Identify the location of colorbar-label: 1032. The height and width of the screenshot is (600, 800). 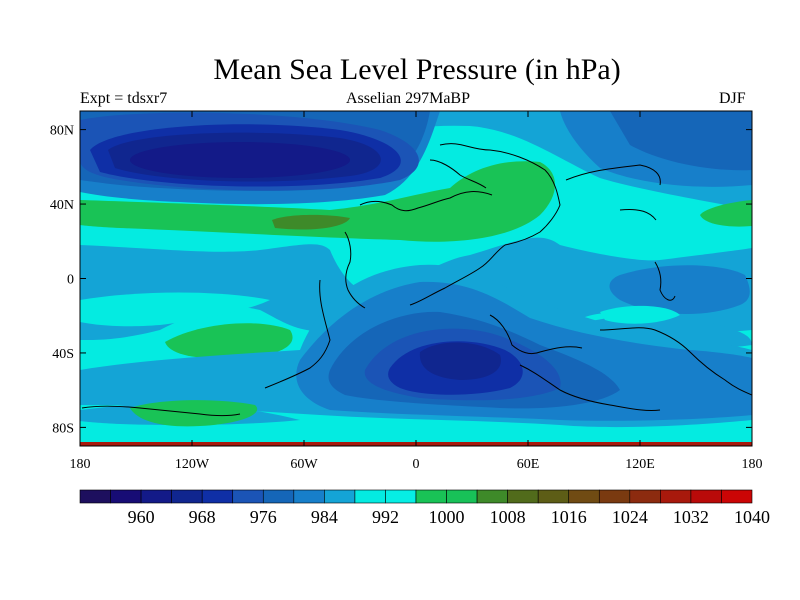
(691, 517).